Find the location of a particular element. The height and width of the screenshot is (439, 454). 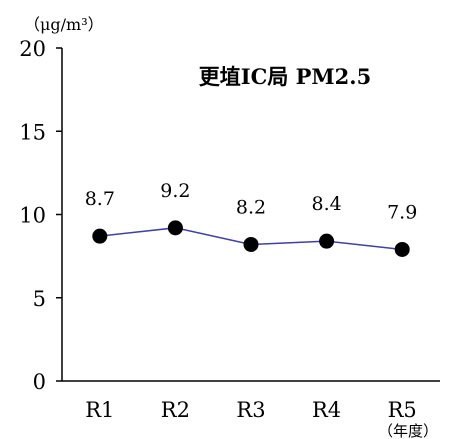

x-axis-label: （年度） is located at coordinates (408, 430).